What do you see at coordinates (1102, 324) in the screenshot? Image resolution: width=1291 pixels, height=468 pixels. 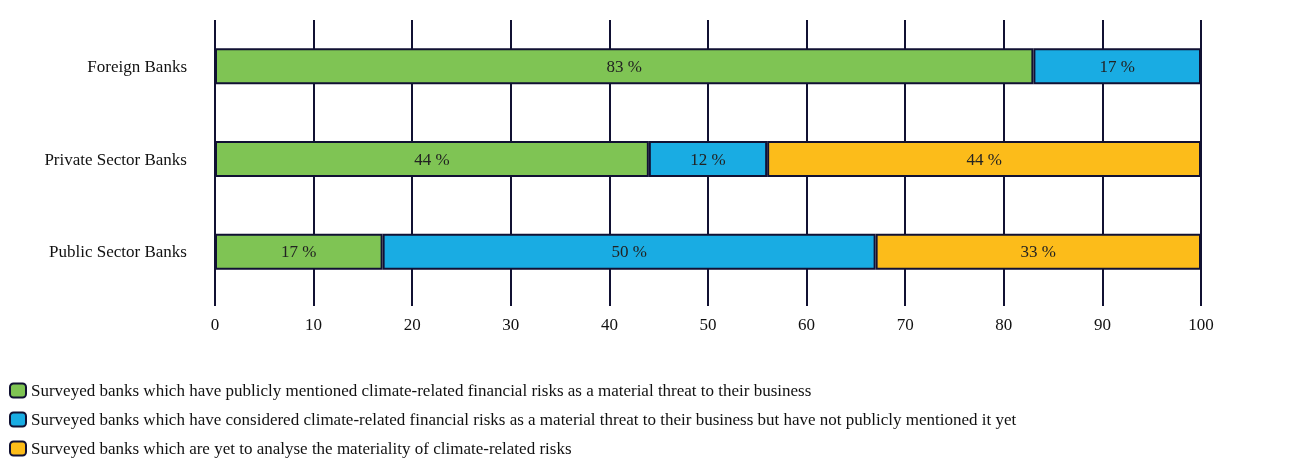 I see `x-tick-label: 90` at bounding box center [1102, 324].